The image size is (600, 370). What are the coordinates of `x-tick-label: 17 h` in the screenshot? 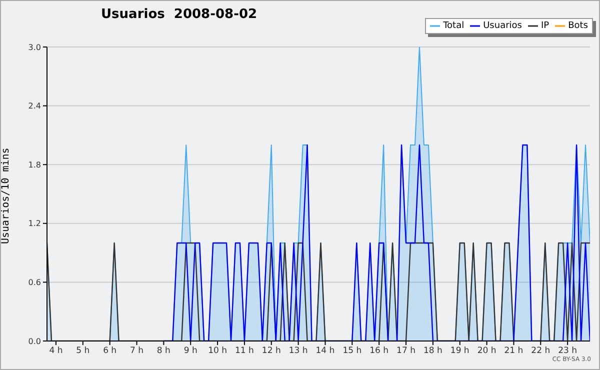 It's located at (406, 351).